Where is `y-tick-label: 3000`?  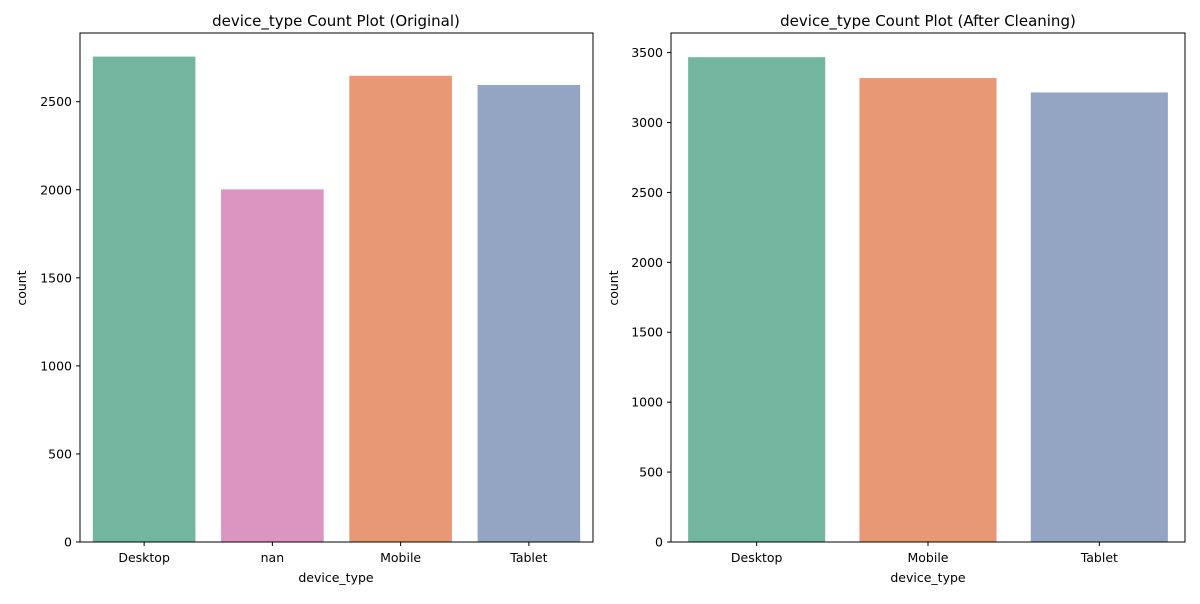 y-tick-label: 3000 is located at coordinates (647, 122).